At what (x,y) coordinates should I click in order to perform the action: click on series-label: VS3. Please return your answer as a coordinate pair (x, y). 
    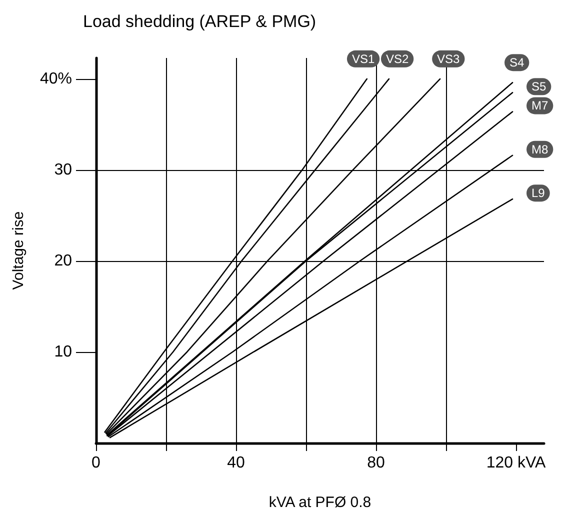
    Looking at the image, I should click on (448, 59).